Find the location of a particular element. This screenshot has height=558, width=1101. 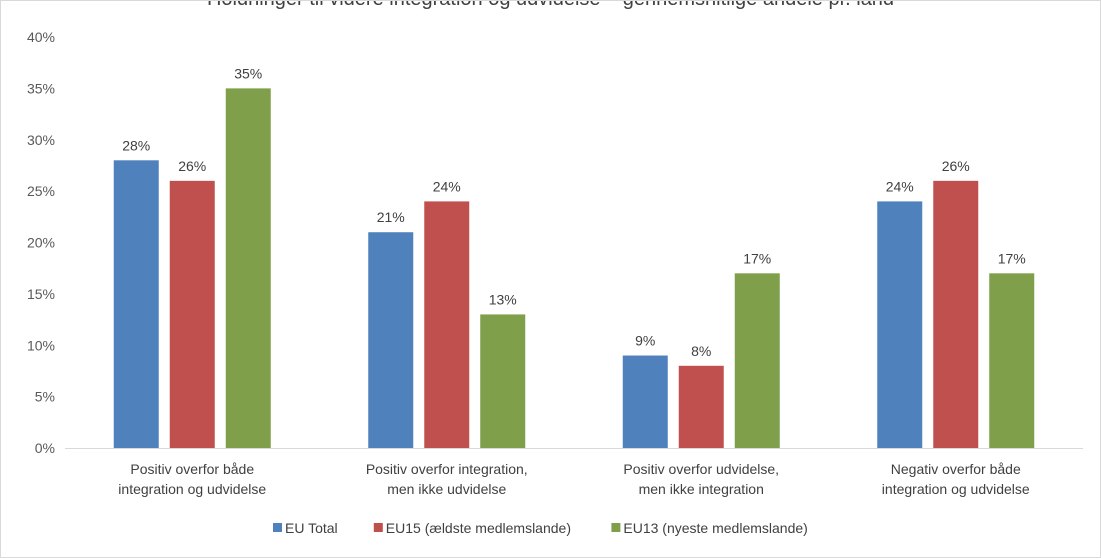

y-tick-label: 10% is located at coordinates (41, 345).